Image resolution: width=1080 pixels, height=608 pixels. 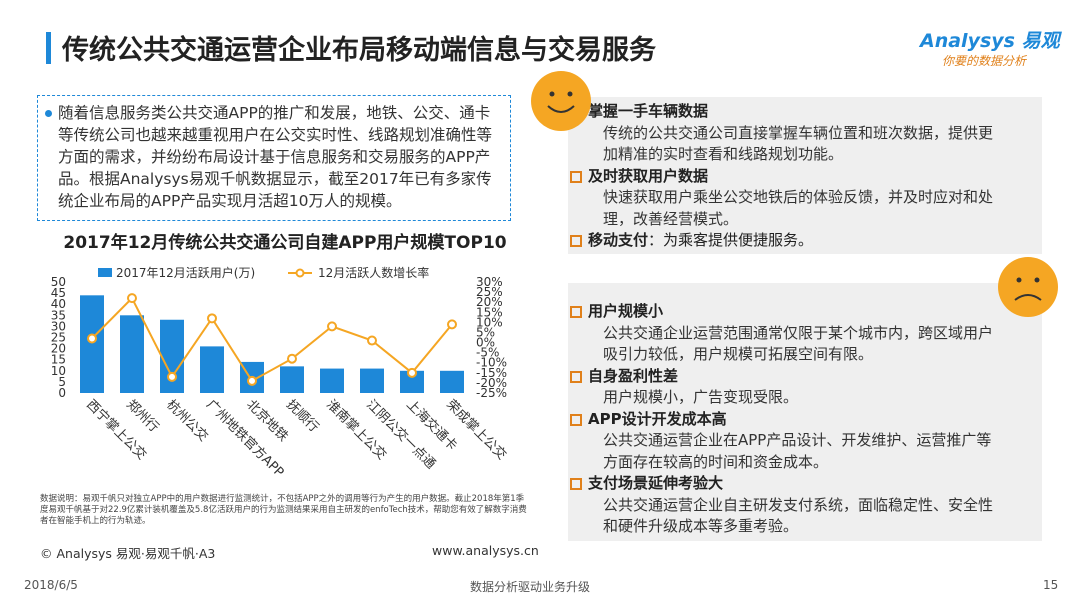 What do you see at coordinates (1051, 585) in the screenshot?
I see `page-number: 15` at bounding box center [1051, 585].